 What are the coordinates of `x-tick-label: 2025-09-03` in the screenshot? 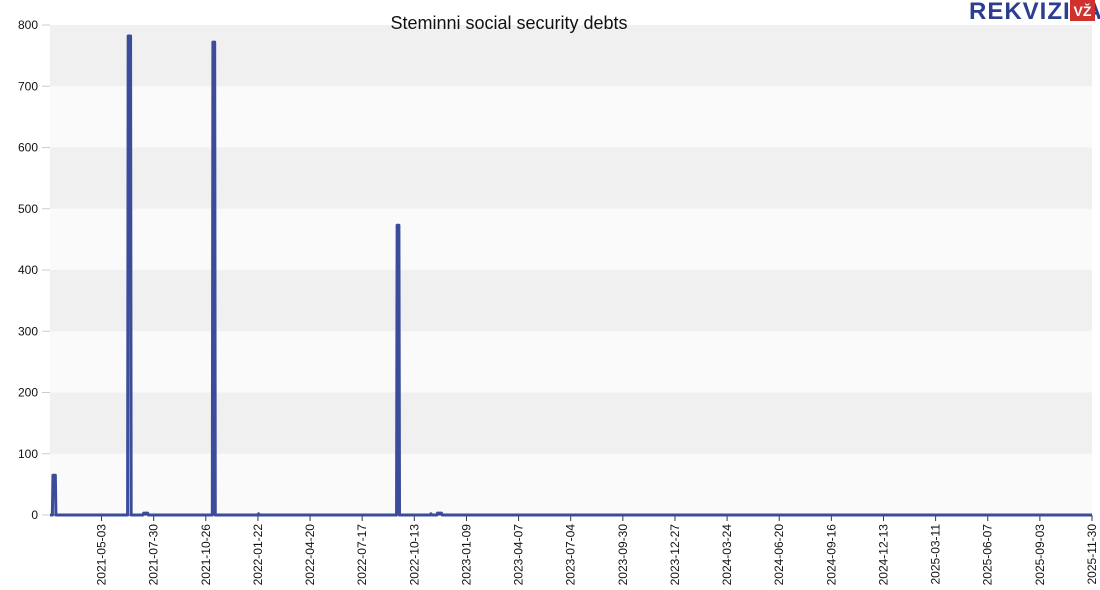 It's located at (1040, 555).